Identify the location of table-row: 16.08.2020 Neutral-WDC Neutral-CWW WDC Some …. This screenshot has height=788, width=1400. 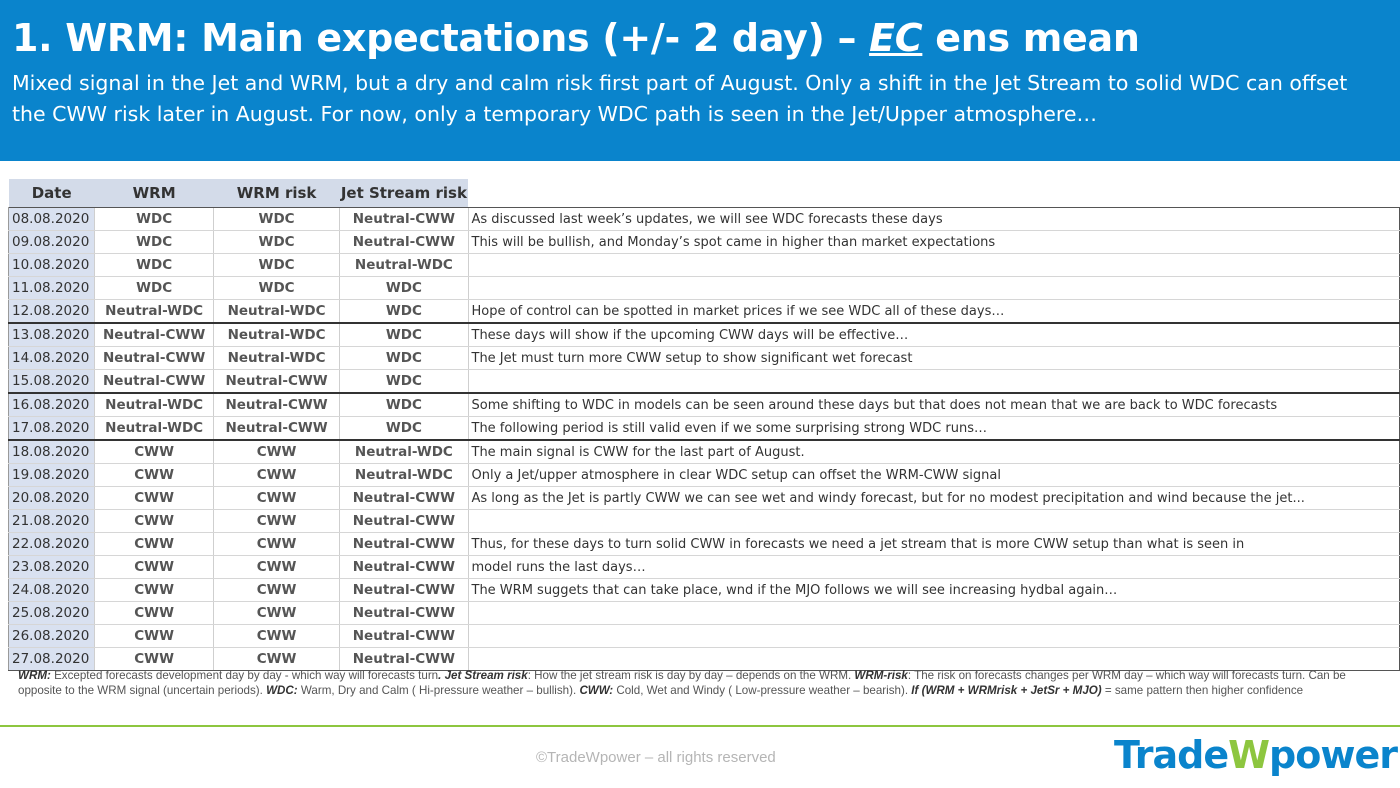
(703, 404).